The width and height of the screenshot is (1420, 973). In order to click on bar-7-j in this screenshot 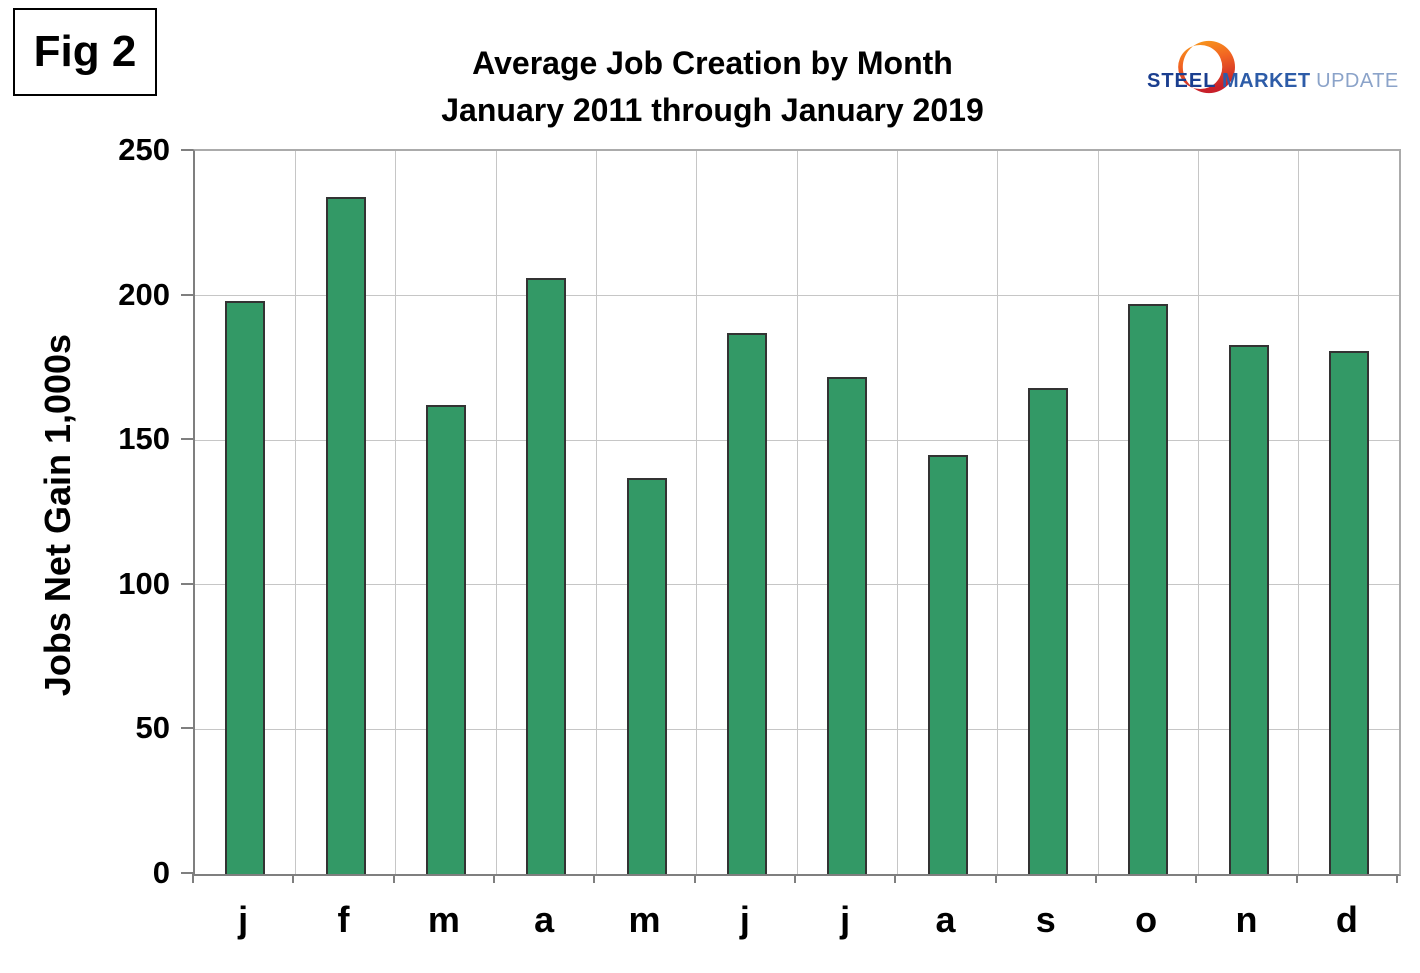, I will do `click(847, 625)`.